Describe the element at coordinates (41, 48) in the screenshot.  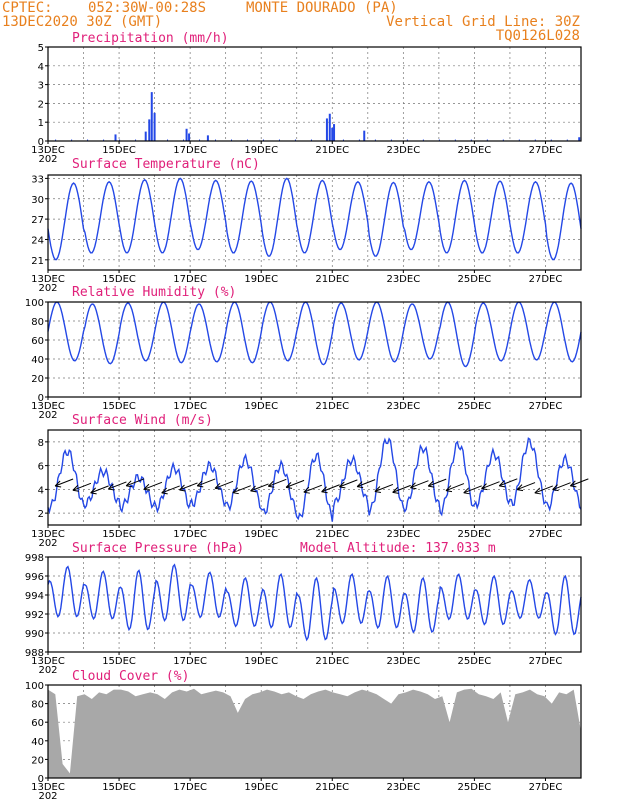
I see `y-tick-label: 5` at that location.